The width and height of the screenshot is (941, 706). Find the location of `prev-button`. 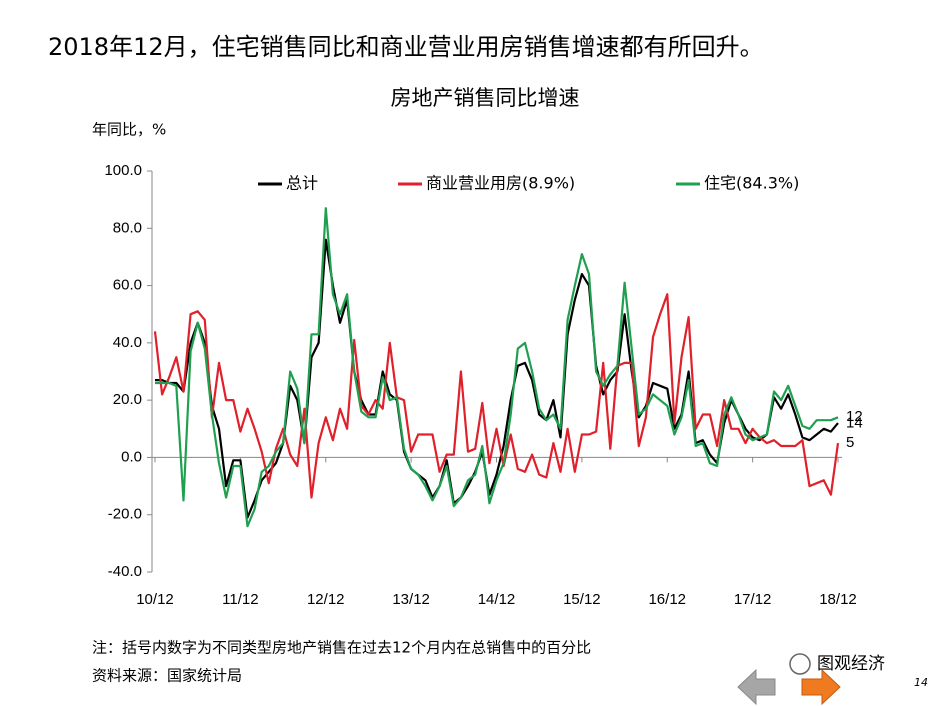

prev-button is located at coordinates (756, 687).